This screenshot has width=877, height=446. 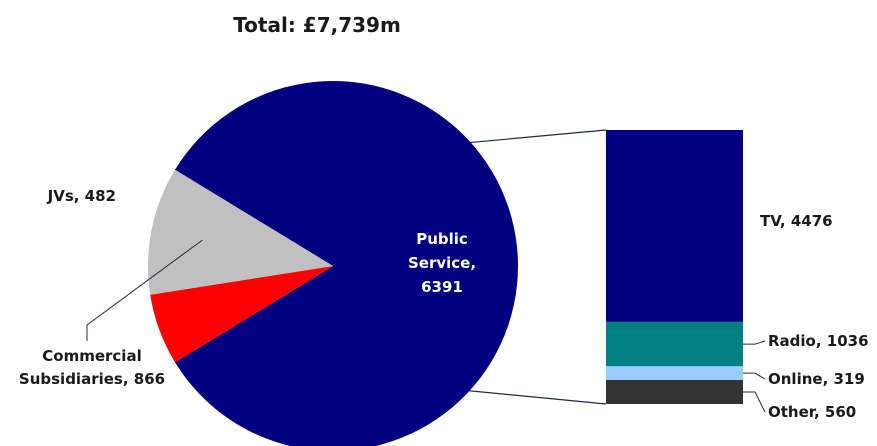 What do you see at coordinates (796, 221) in the screenshot?
I see `bar-label-tv: TV, 4476` at bounding box center [796, 221].